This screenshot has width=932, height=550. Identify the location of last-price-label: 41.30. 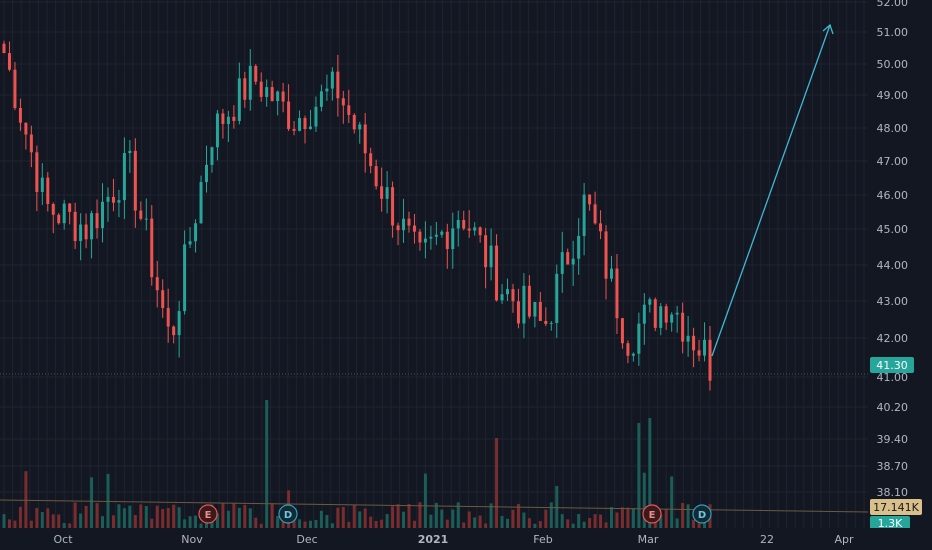
(892, 365).